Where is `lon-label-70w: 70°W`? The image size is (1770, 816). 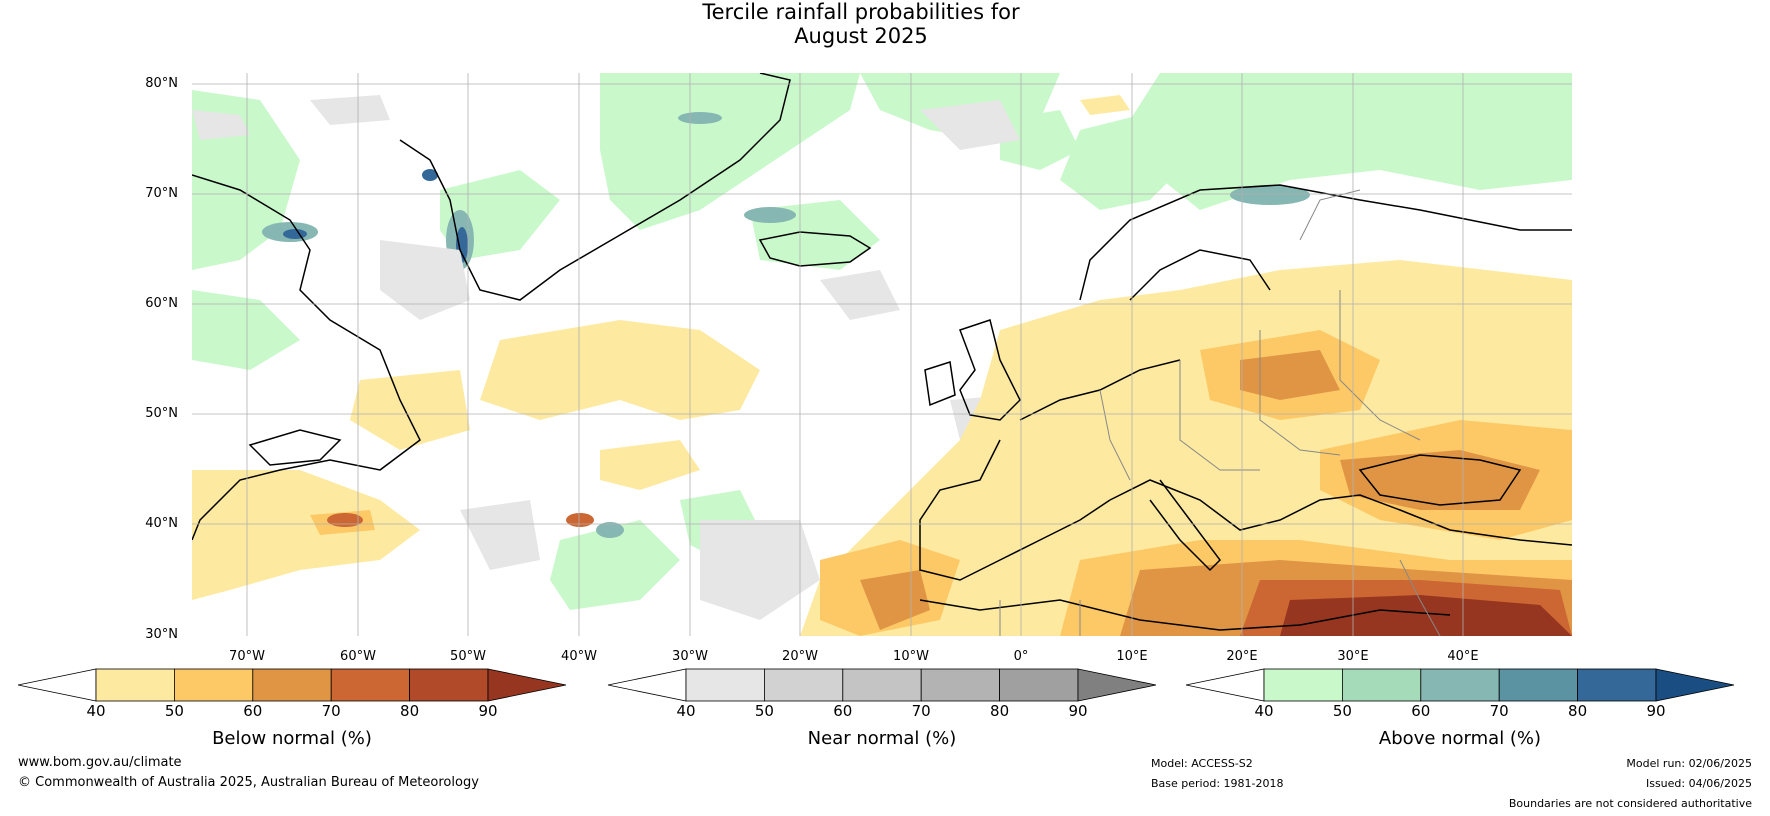
lon-label-70w: 70°W is located at coordinates (247, 656).